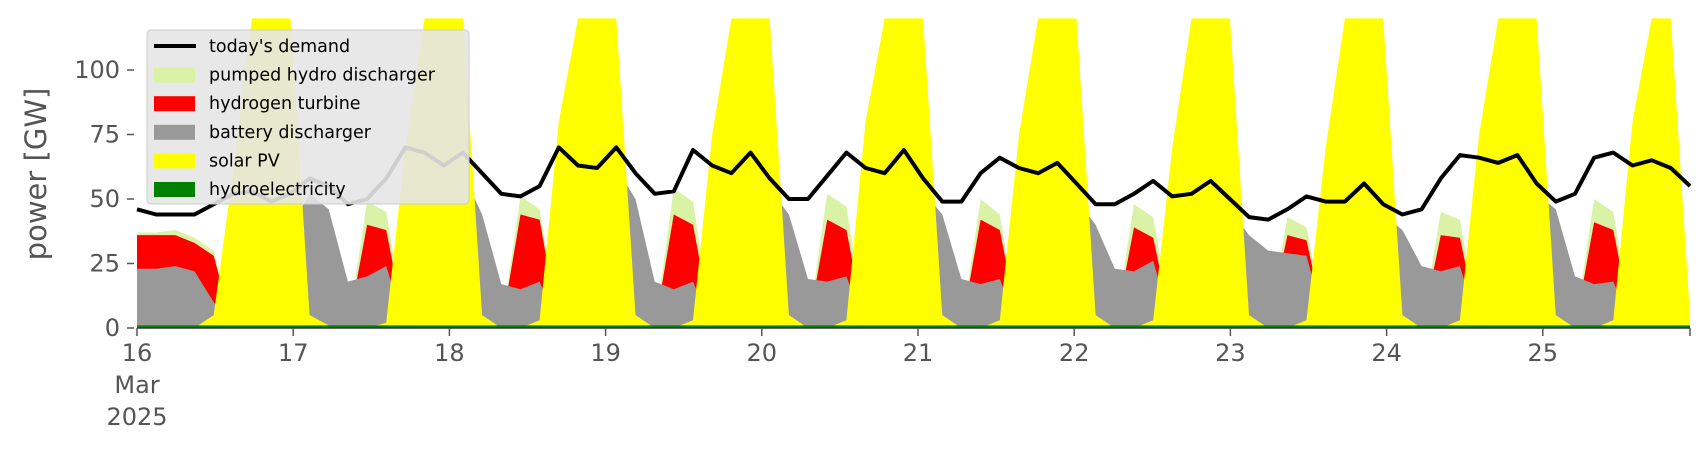  What do you see at coordinates (137, 353) in the screenshot?
I see `x-tick-label: 16` at bounding box center [137, 353].